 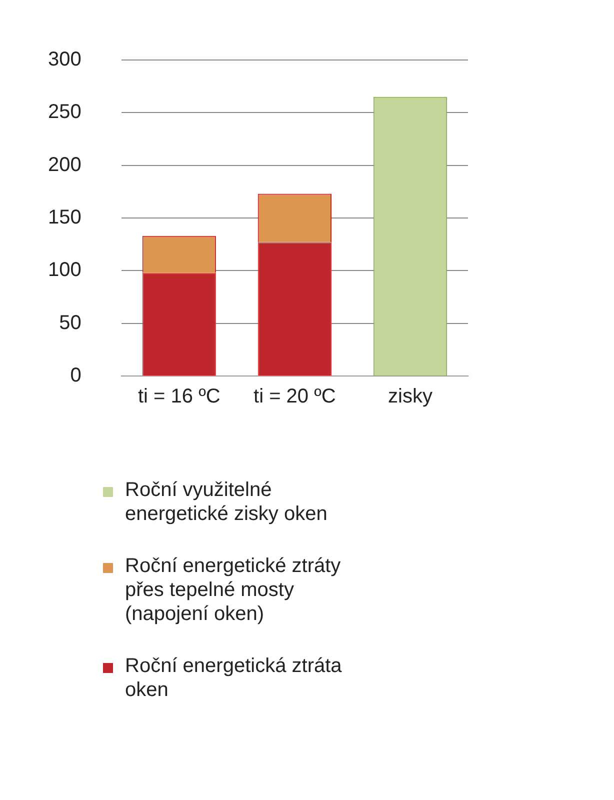 What do you see at coordinates (76, 375) in the screenshot?
I see `y-tick-label: 0` at bounding box center [76, 375].